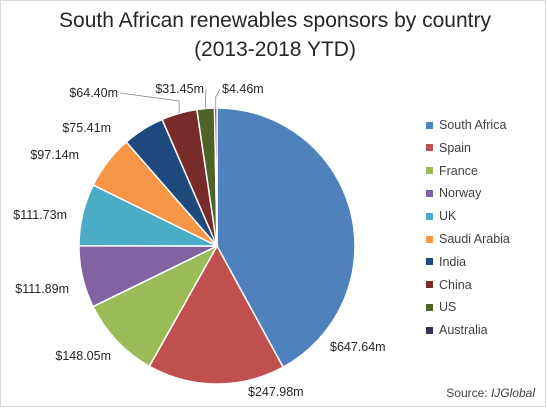 This screenshot has width=548, height=410. Describe the element at coordinates (54, 155) in the screenshot. I see `data-label: $97.14m` at that location.